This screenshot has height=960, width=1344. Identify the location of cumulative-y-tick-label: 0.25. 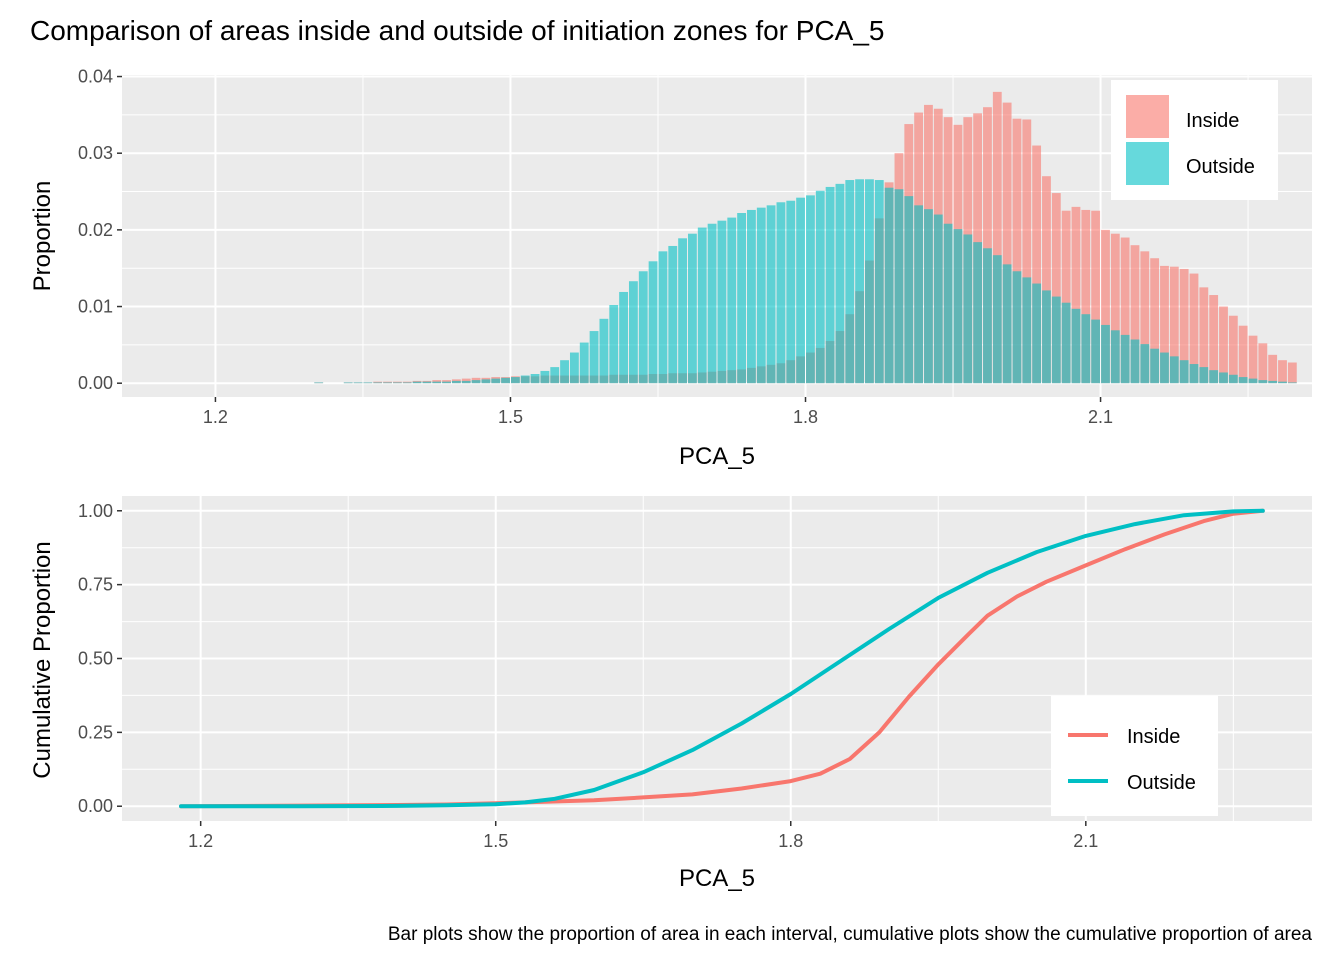
(95, 732).